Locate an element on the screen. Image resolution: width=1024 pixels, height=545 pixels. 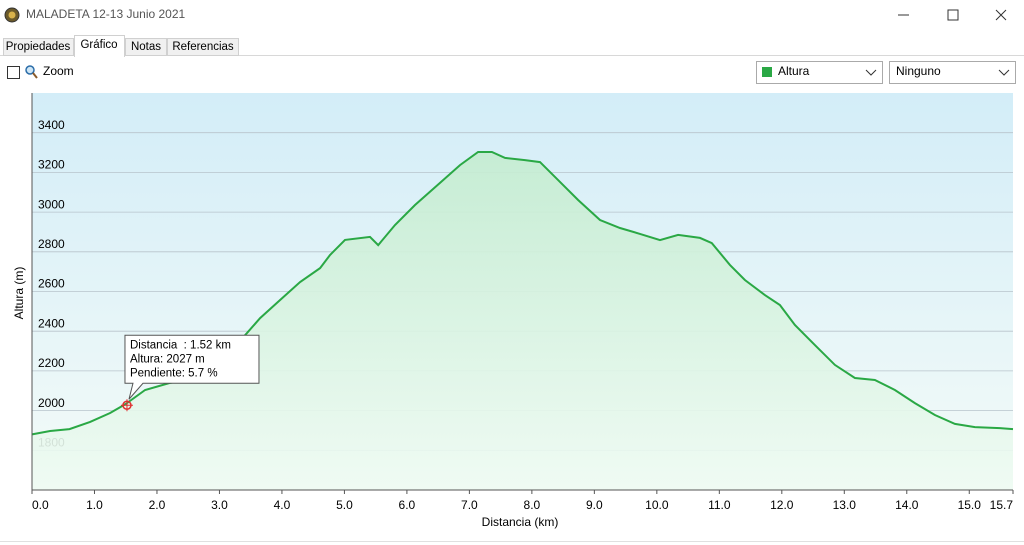
zoom-checkbox is located at coordinates (13, 72).